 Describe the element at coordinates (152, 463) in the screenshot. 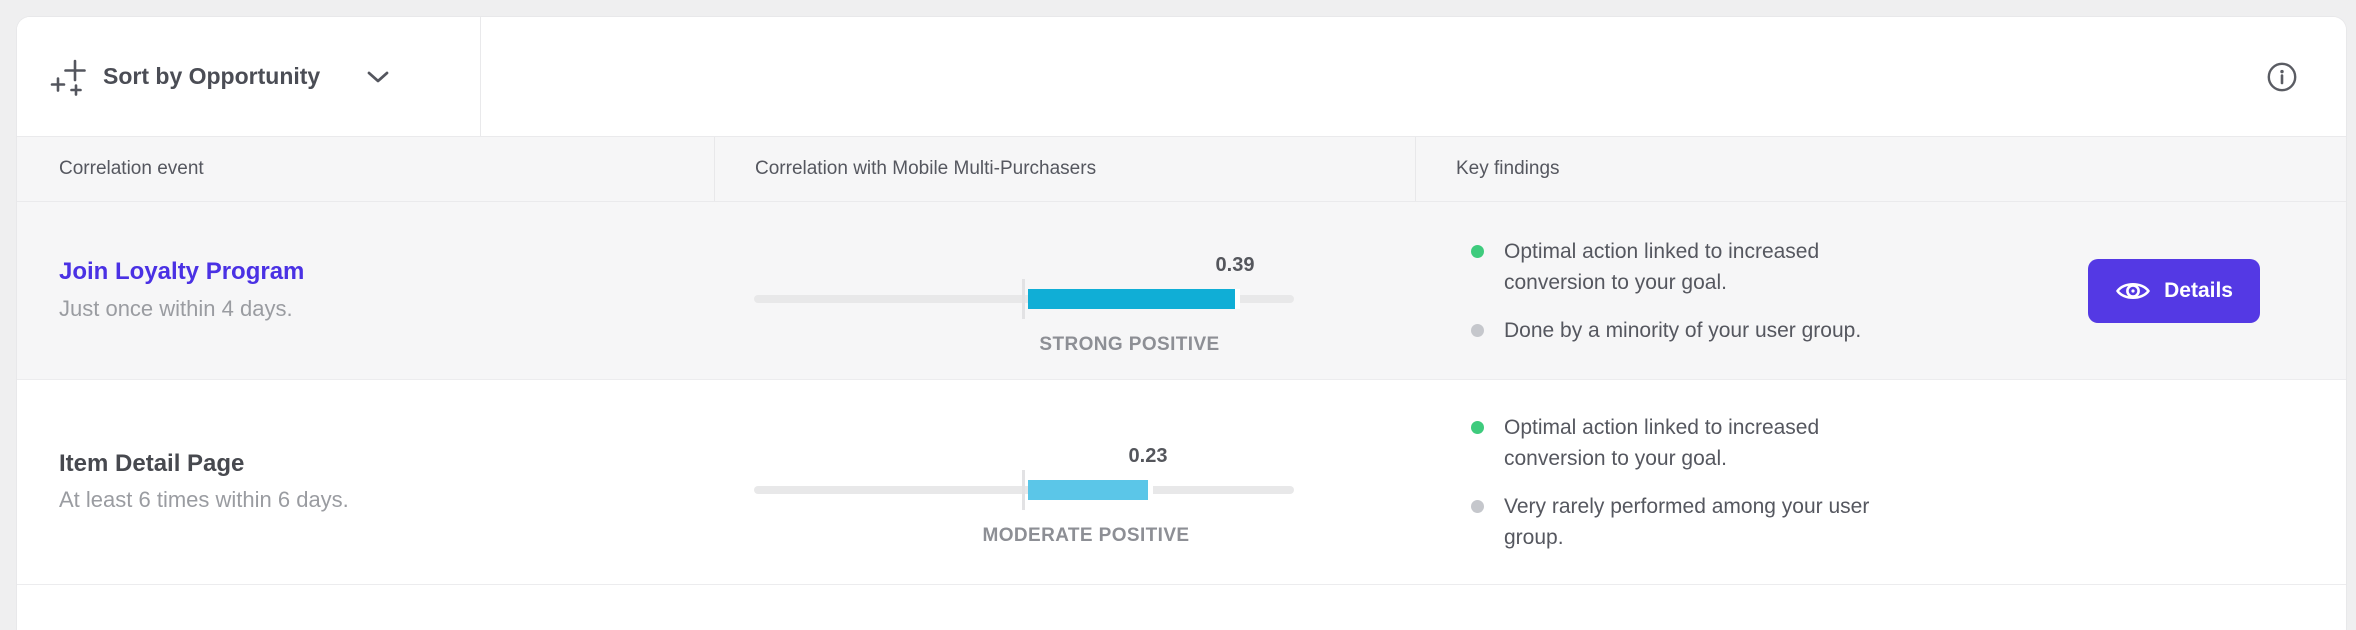

I see `correlation-event-title: Item Detail Page` at that location.